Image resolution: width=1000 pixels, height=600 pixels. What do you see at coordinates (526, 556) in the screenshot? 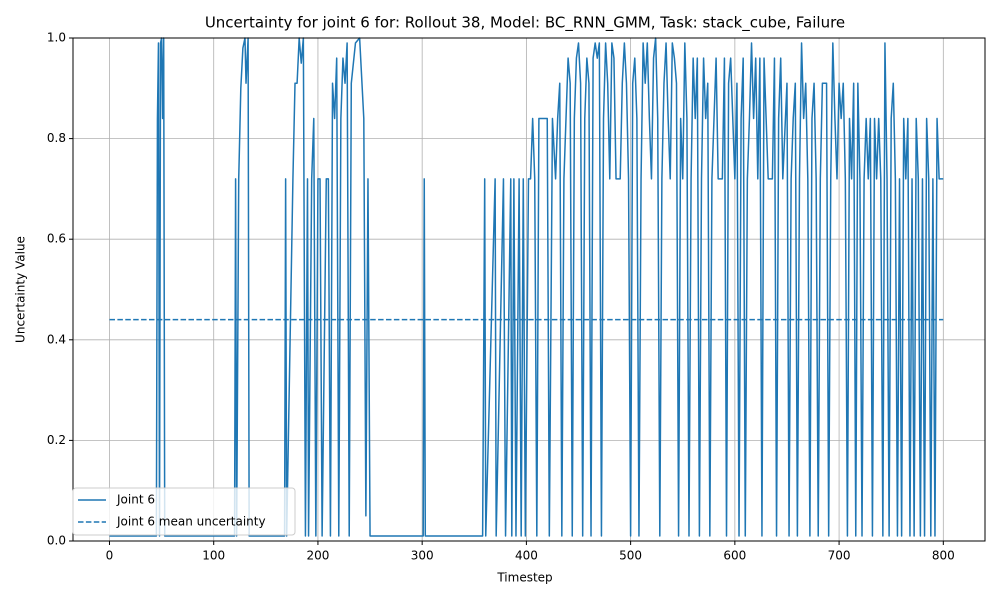
I see `x-tick-label: 400` at bounding box center [526, 556].